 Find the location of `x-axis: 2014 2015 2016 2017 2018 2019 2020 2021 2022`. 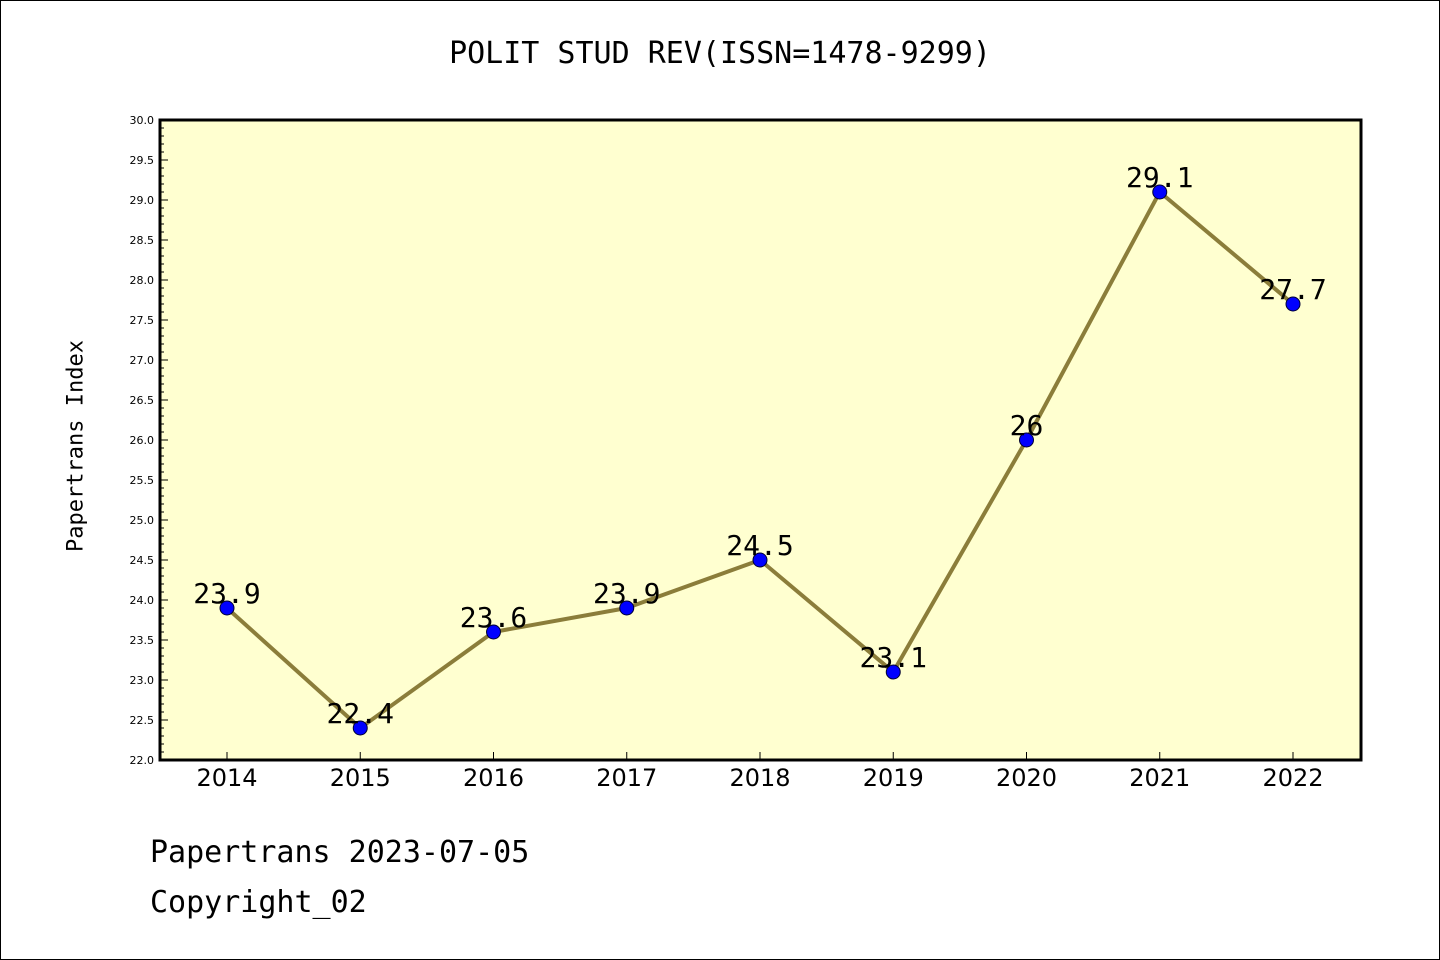

x-axis: 2014 2015 2016 2017 2018 2019 2020 2021 2022 is located at coordinates (760, 772).